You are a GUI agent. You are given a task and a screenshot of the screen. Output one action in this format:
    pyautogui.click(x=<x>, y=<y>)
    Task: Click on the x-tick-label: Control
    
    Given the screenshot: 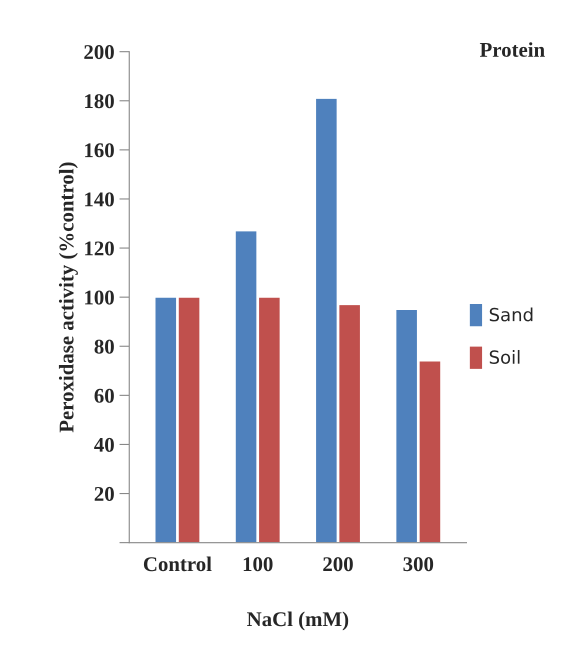 What is the action you would take?
    pyautogui.click(x=178, y=564)
    